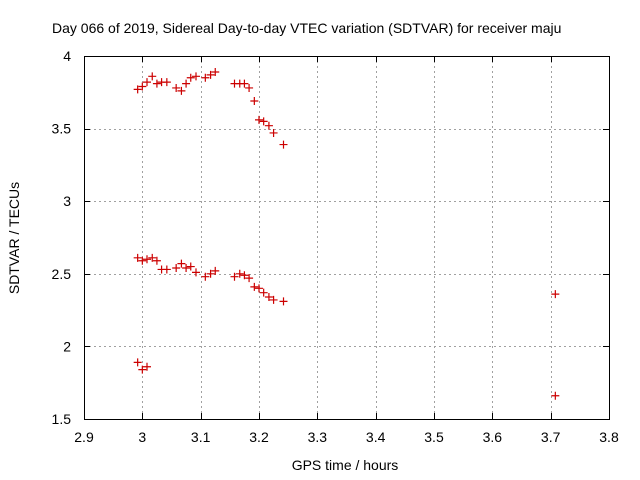  Describe the element at coordinates (62, 419) in the screenshot. I see `y-tick-label: 1.5` at that location.